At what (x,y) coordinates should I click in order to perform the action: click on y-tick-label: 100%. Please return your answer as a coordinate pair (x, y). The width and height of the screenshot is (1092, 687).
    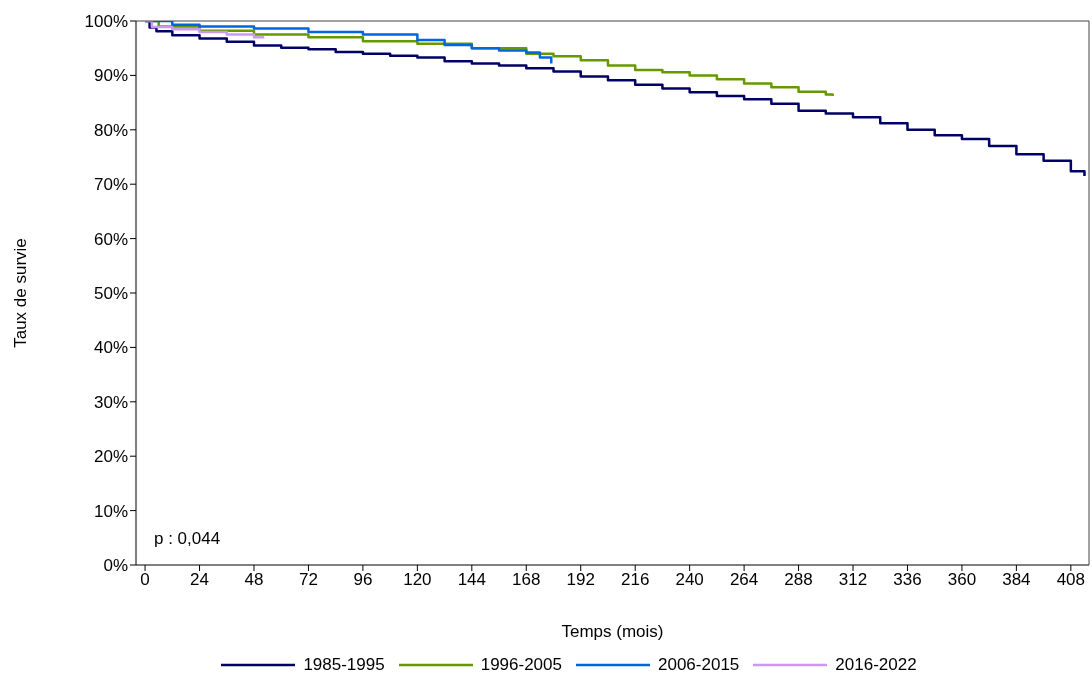
    Looking at the image, I should click on (106, 22).